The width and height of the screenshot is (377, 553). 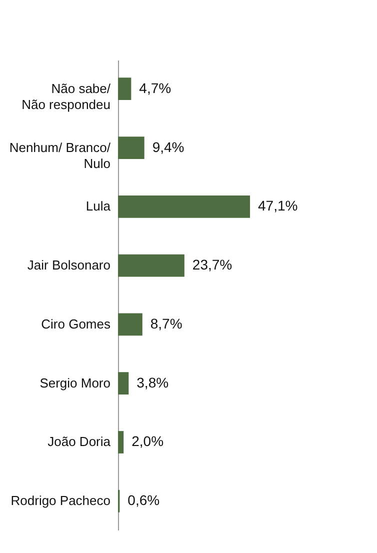 I want to click on data-label: 0,6%, so click(x=144, y=500).